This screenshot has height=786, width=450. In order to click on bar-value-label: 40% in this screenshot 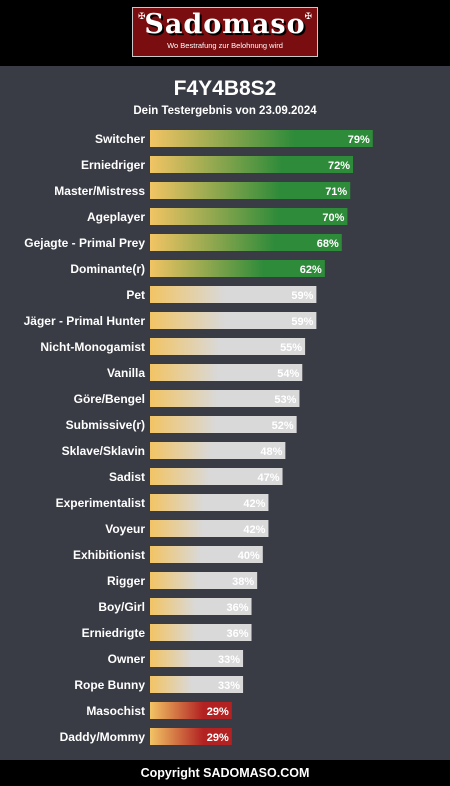, I will do `click(249, 556)`.